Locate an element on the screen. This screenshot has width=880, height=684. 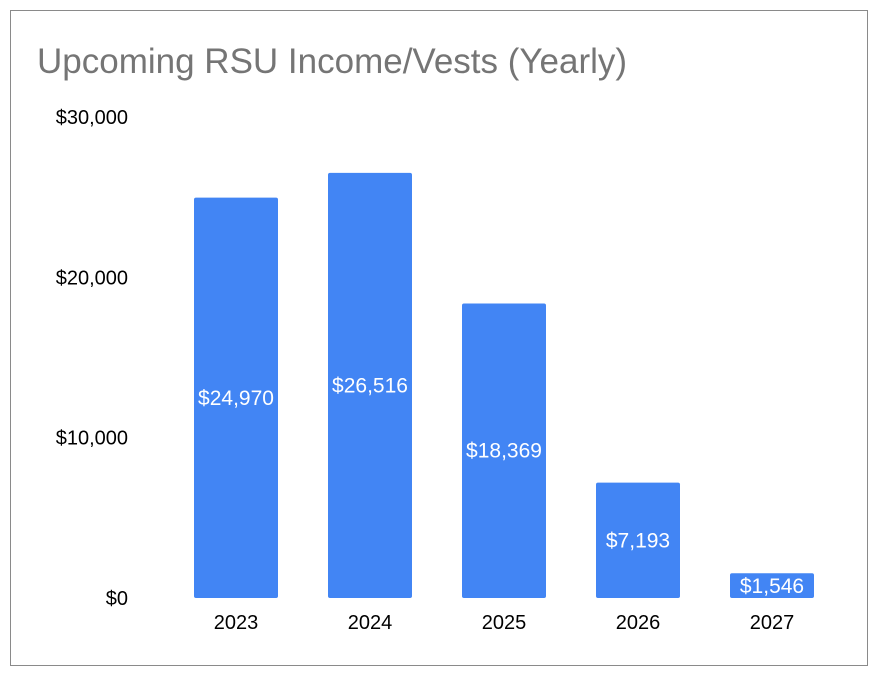
data-label: $7,193 is located at coordinates (638, 540).